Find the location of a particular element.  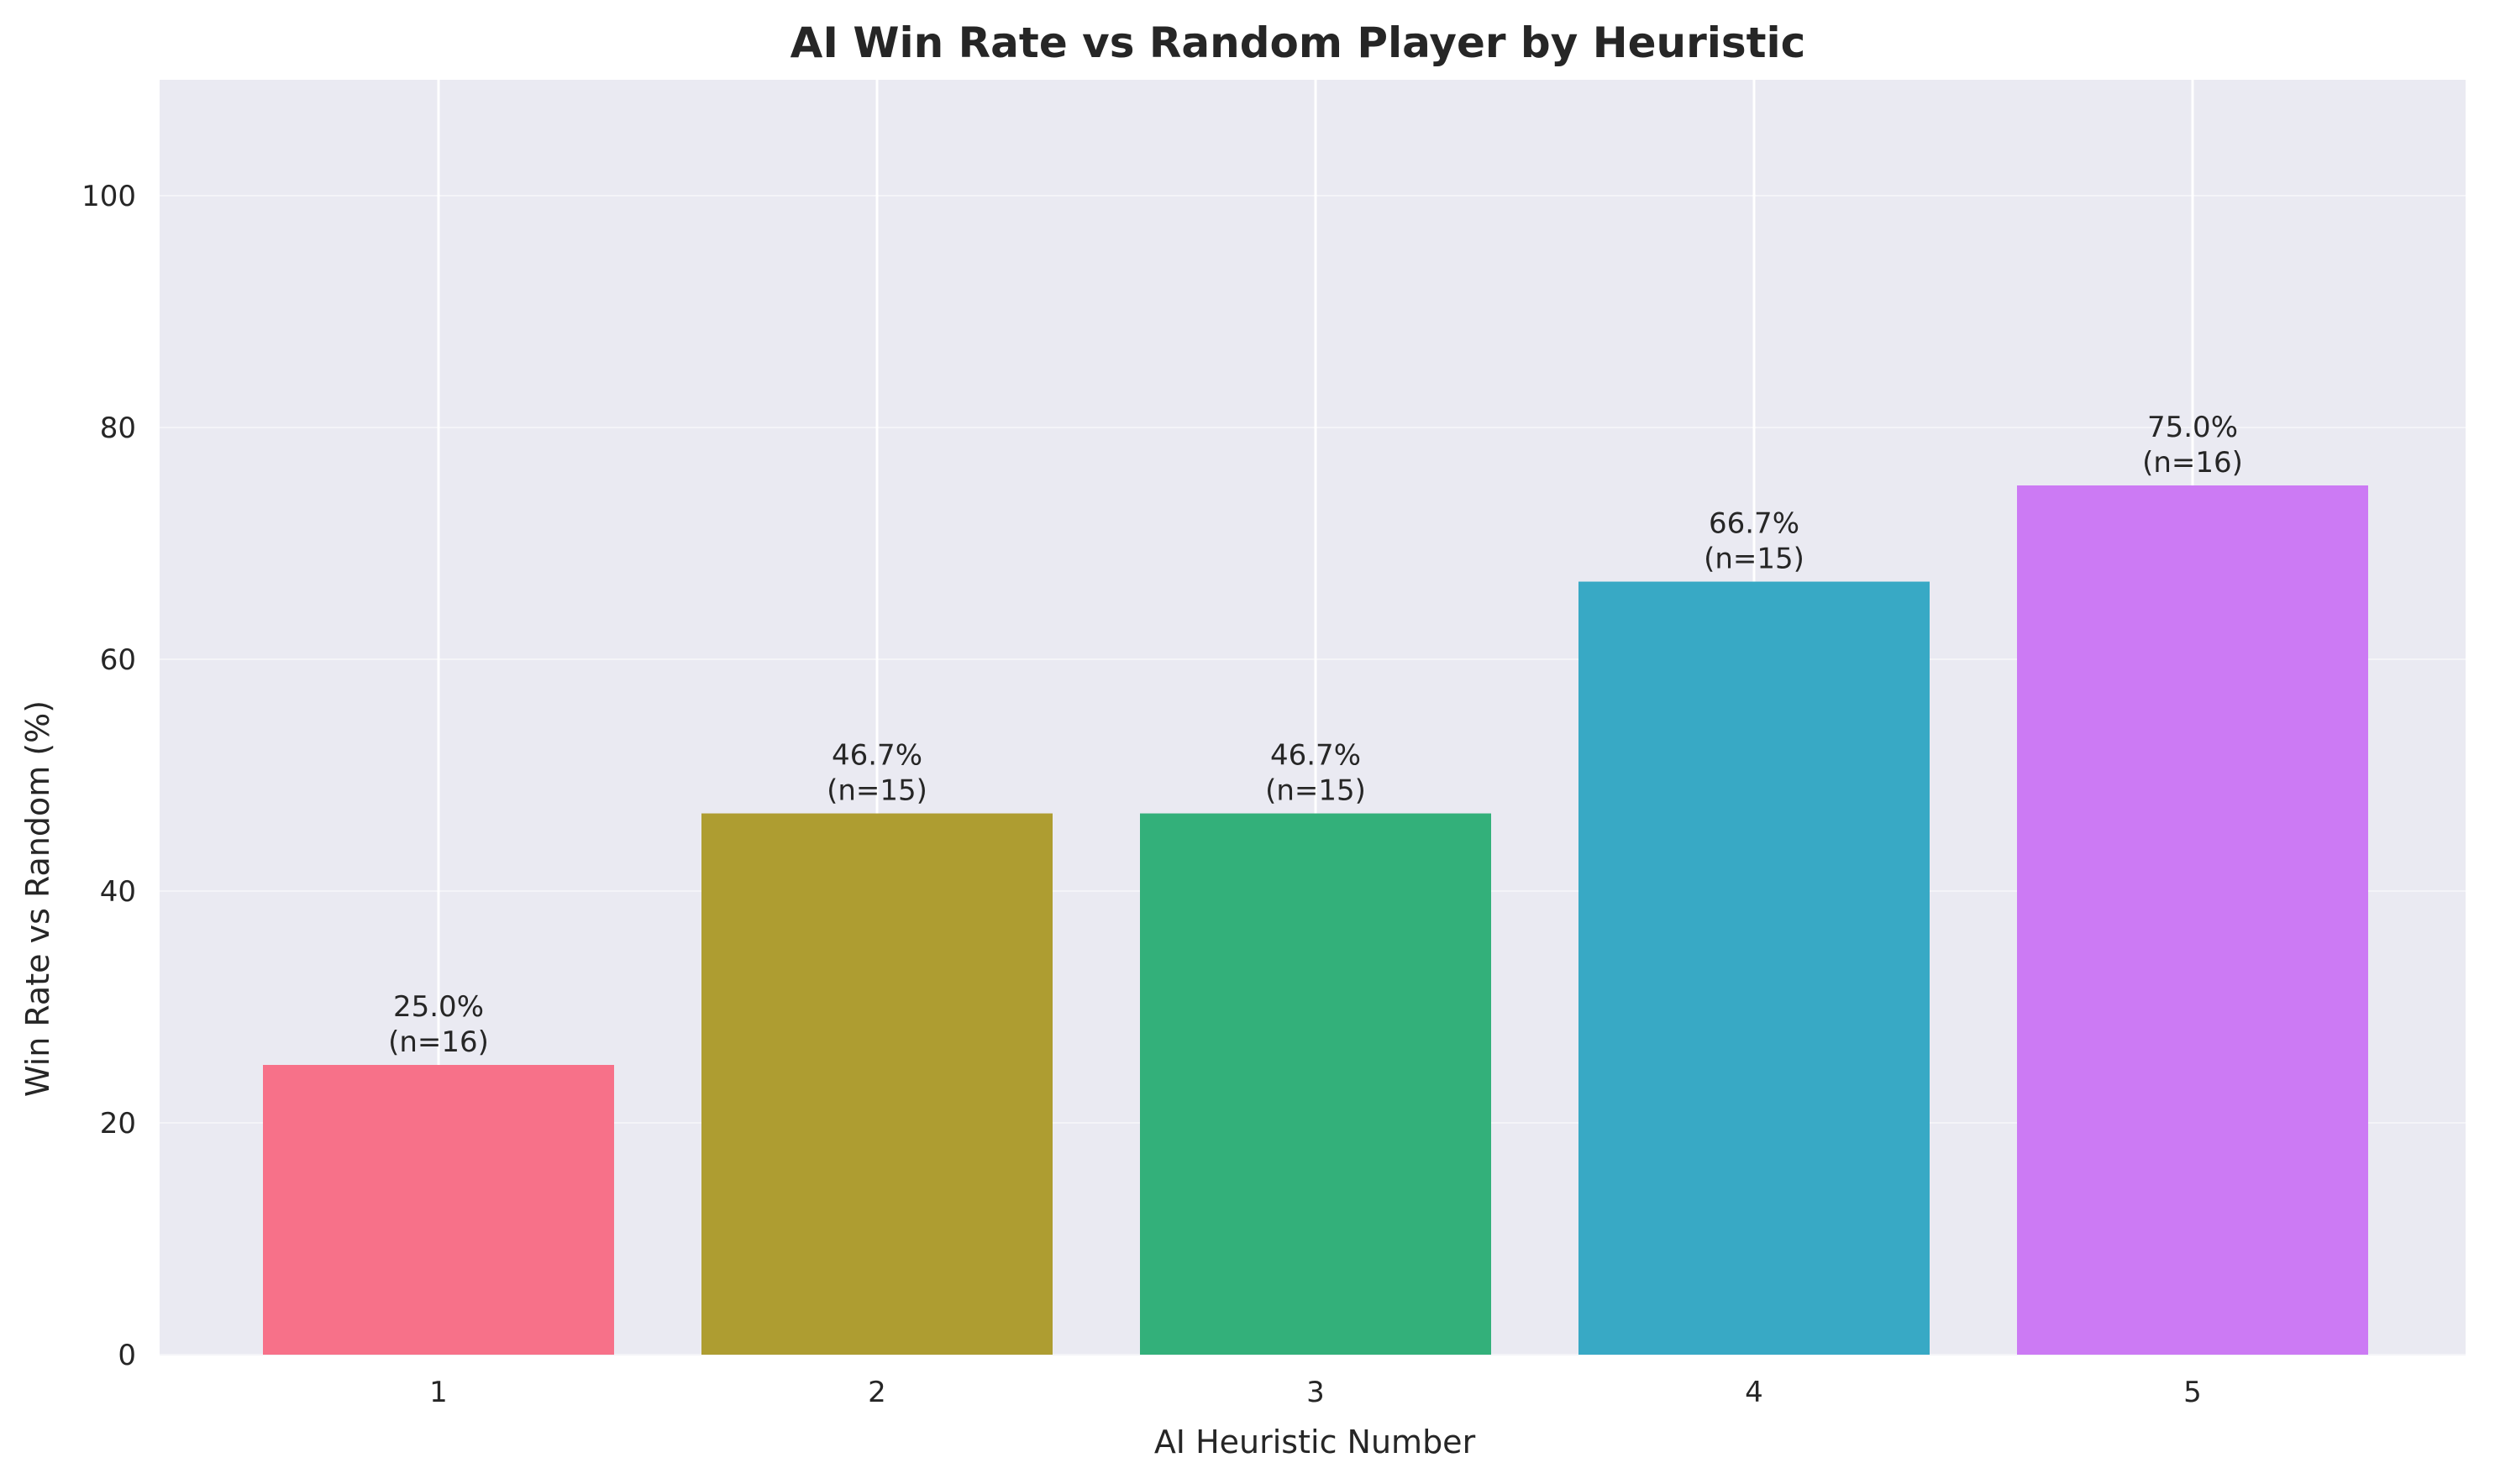

x-tick-label: 5 is located at coordinates (2192, 1393).